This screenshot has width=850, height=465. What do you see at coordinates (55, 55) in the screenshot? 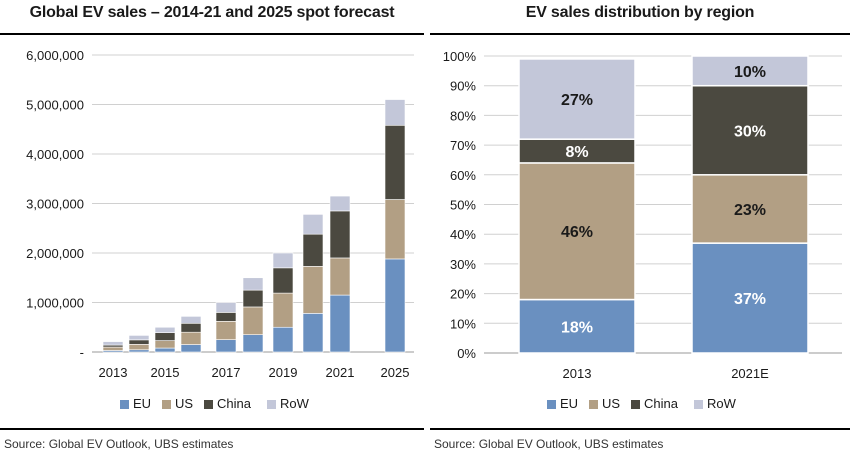
I see `left-y-tick-label: 6,000,000` at bounding box center [55, 55].